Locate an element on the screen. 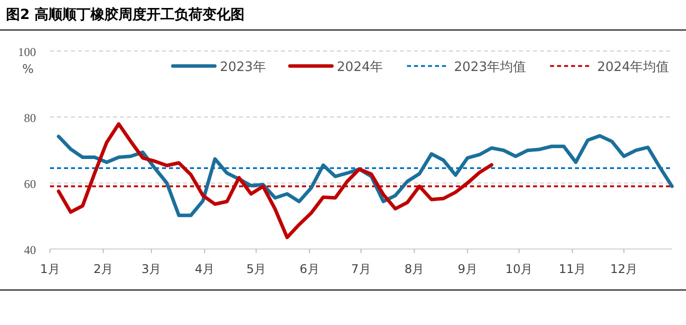  x-tick-label: 7月 is located at coordinates (361, 269).